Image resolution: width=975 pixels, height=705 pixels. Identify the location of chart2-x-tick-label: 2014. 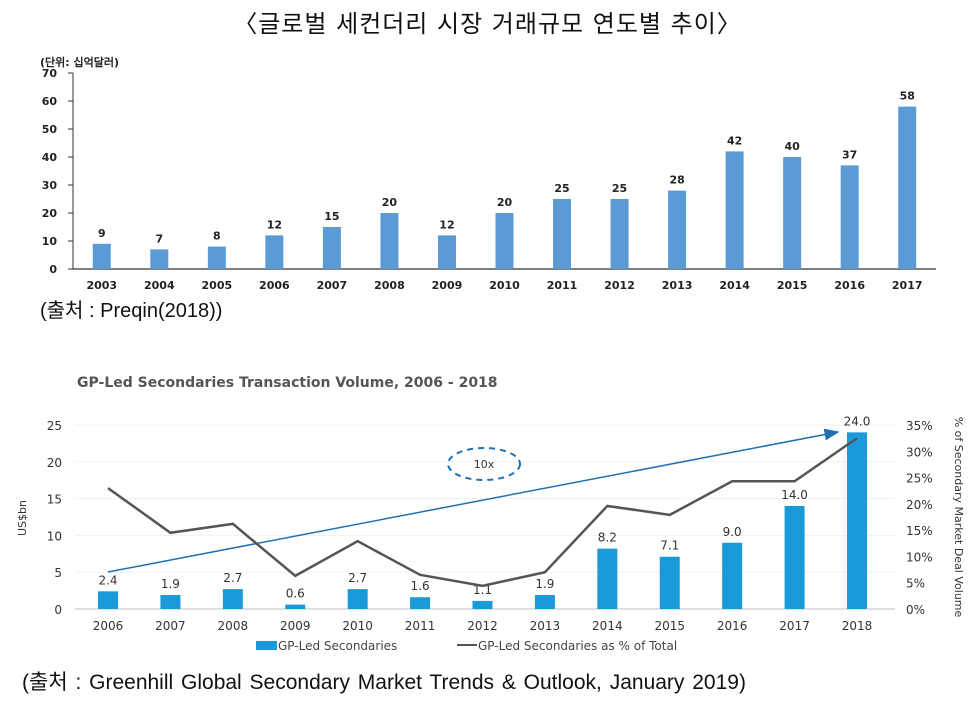
(607, 626).